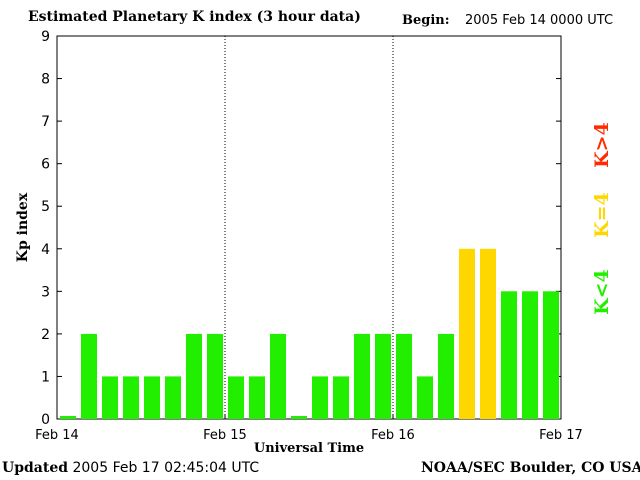  Describe the element at coordinates (225, 435) in the screenshot. I see `x-tick-label: Feb 15` at that location.